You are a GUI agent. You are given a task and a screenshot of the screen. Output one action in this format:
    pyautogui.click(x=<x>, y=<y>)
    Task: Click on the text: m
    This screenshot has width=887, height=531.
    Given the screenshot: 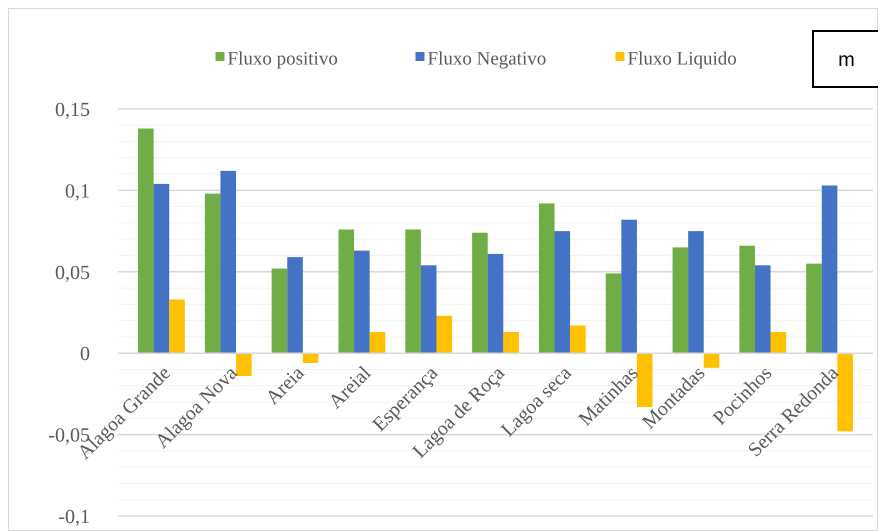 What is the action you would take?
    pyautogui.click(x=846, y=60)
    